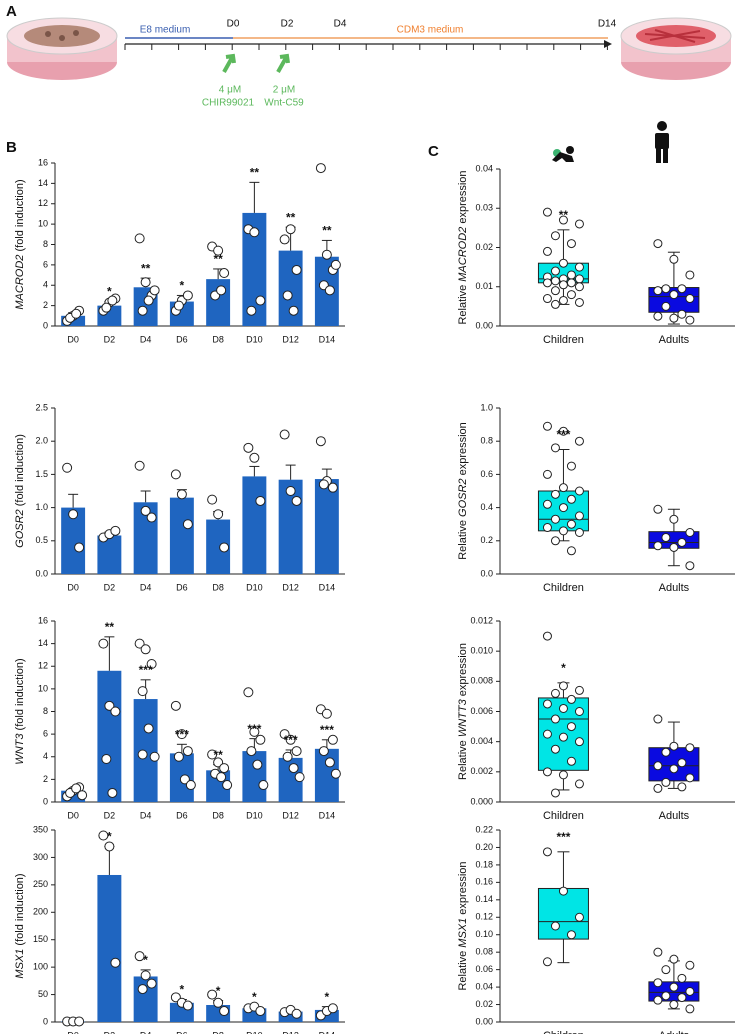 The width and height of the screenshot is (738, 1034). Describe the element at coordinates (433, 151) in the screenshot. I see `panel-label: C` at that location.